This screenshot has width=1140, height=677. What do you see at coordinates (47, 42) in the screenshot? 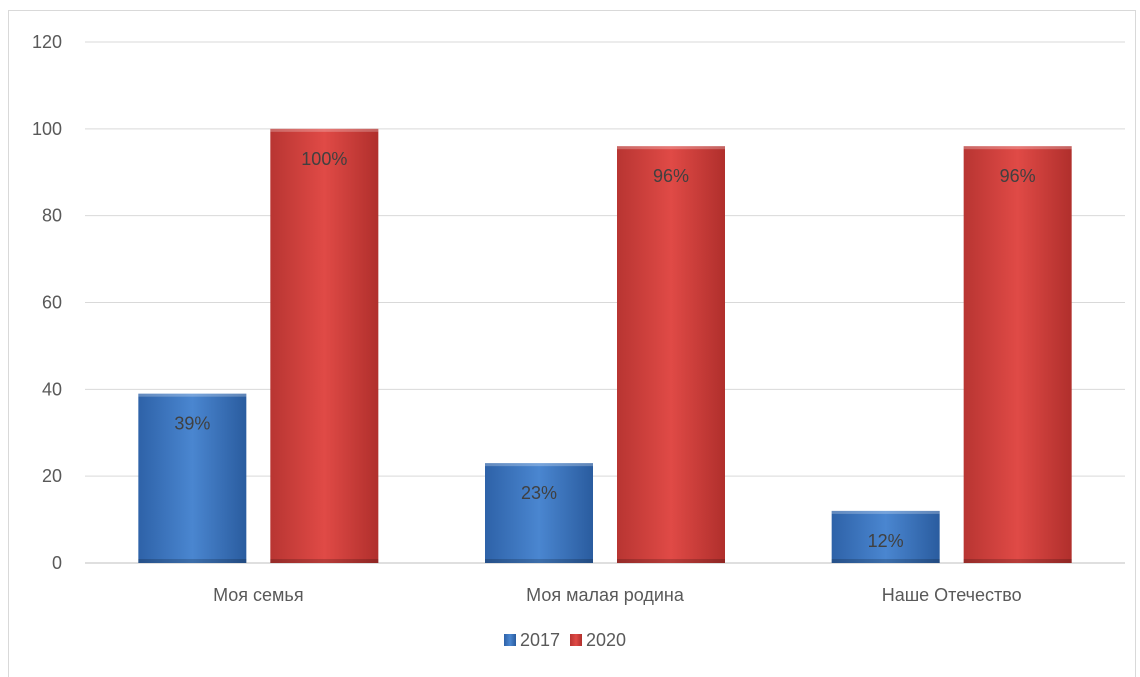
I see `y-tick-label: 120` at bounding box center [47, 42].